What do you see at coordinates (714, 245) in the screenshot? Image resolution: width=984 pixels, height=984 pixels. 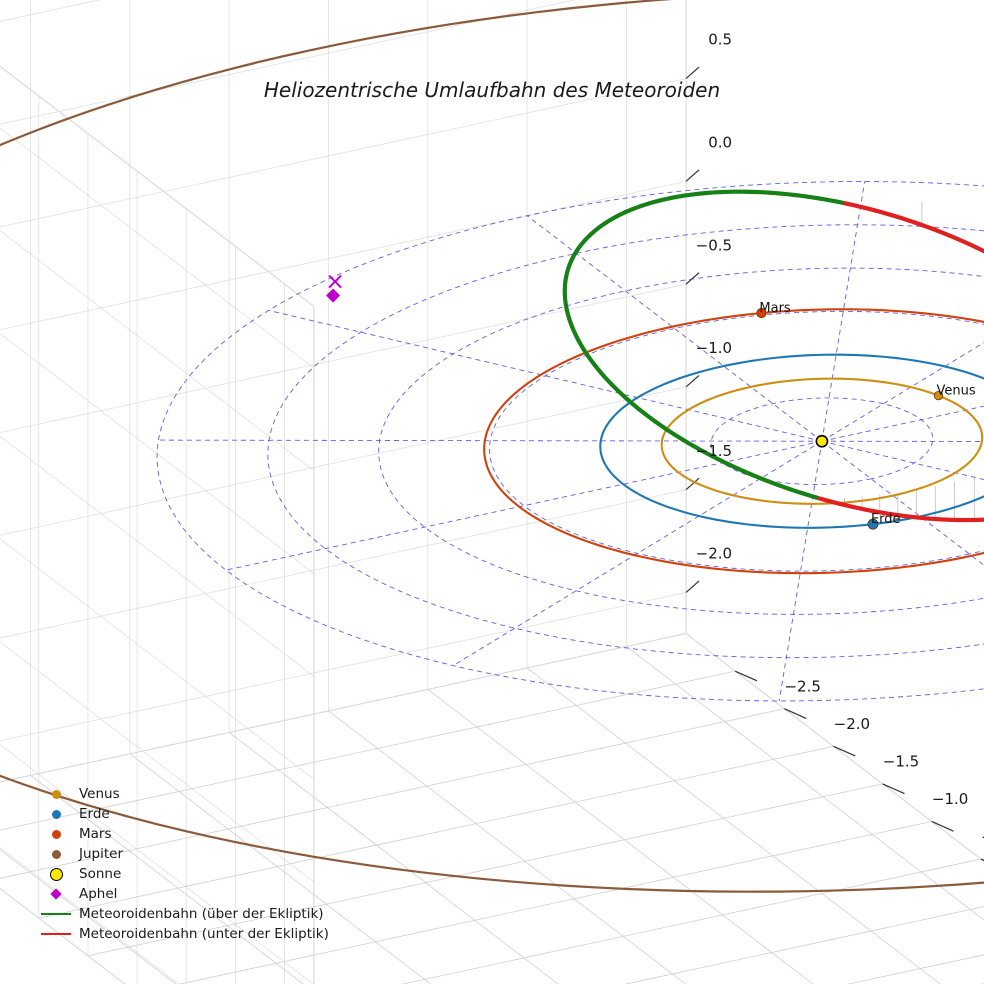 I see `z-tick-label: −0.5` at bounding box center [714, 245].